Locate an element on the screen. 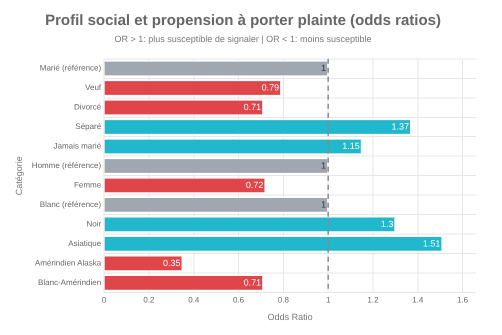 Image resolution: width=502 pixels, height=335 pixels. y-tick-label: Marié (référence) is located at coordinates (71, 68).